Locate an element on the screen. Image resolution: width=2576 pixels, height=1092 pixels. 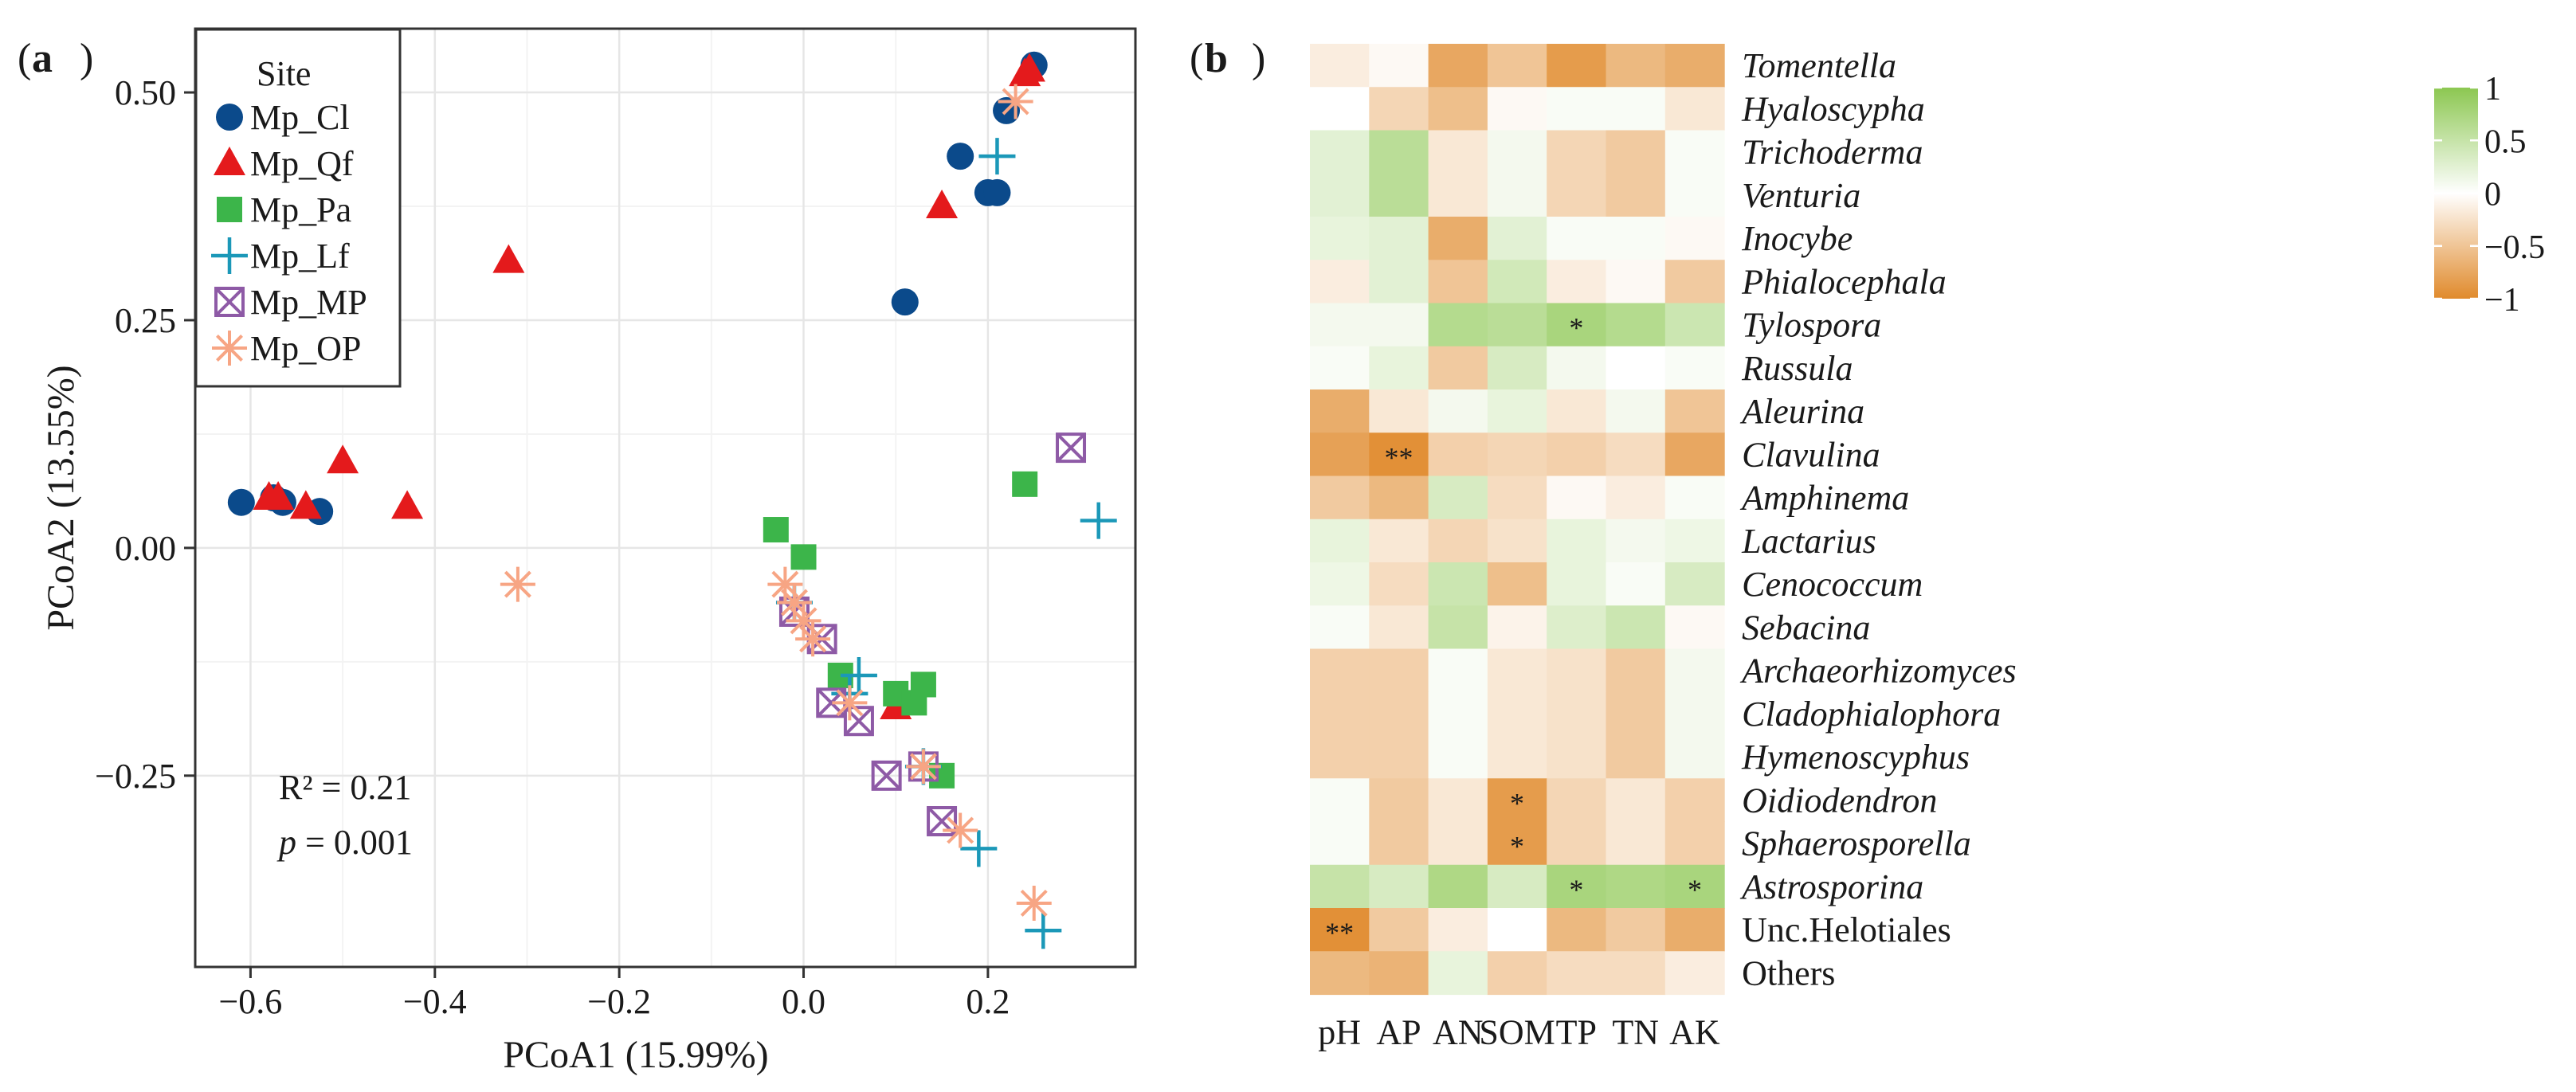
row-label: Tomentella is located at coordinates (1819, 65).